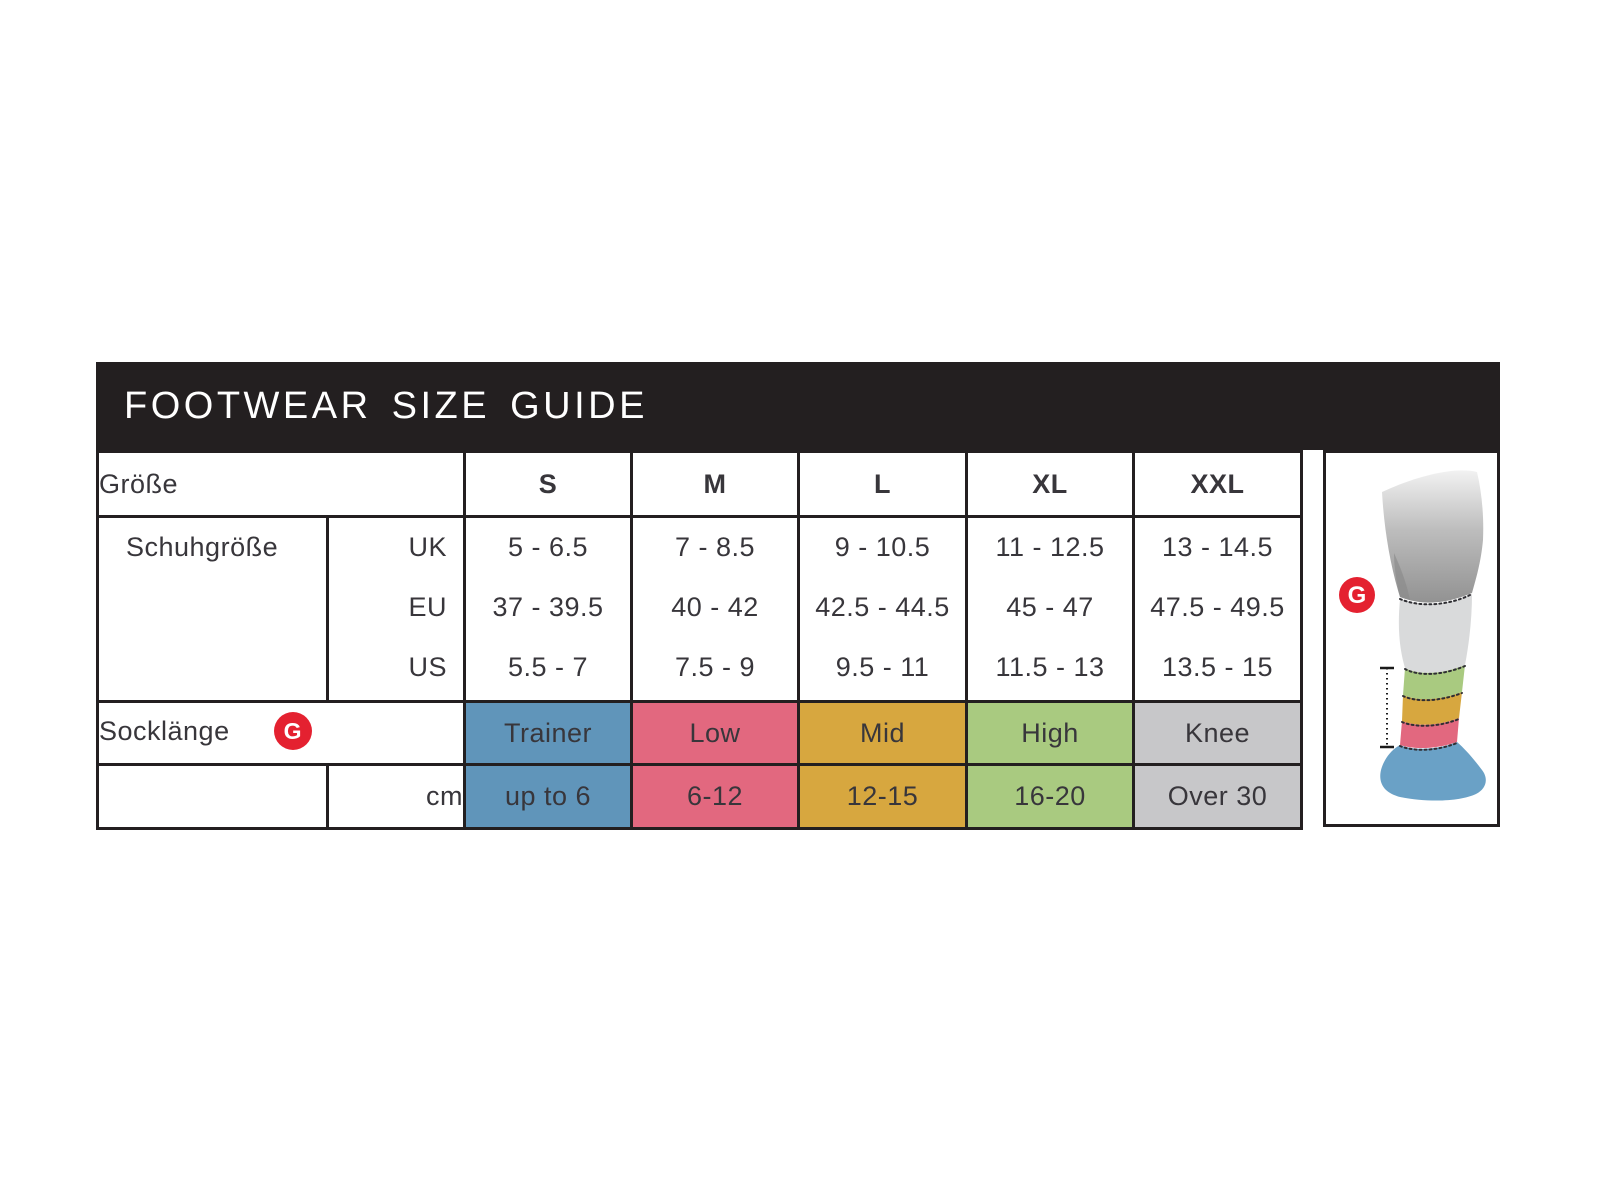 The width and height of the screenshot is (1600, 1200). What do you see at coordinates (1435, 670) in the screenshot?
I see `high-stitch-line` at bounding box center [1435, 670].